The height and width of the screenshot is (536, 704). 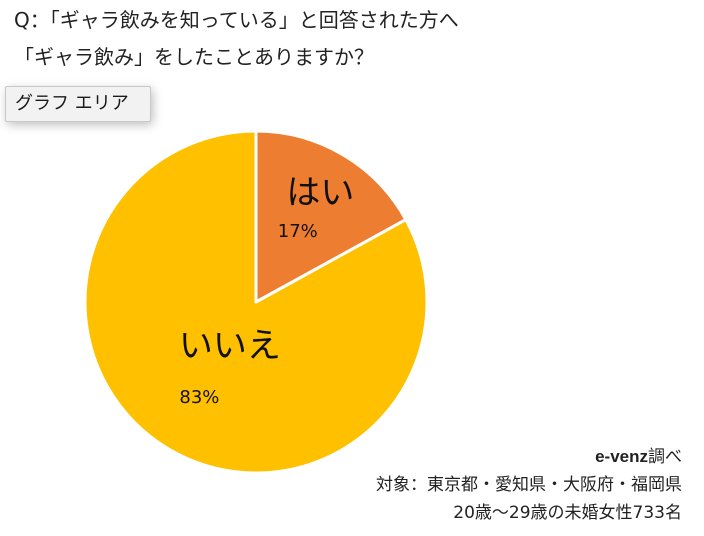 What do you see at coordinates (529, 485) in the screenshot?
I see `source-target: 対象：東京都・愛知県・大阪府・福岡県` at bounding box center [529, 485].